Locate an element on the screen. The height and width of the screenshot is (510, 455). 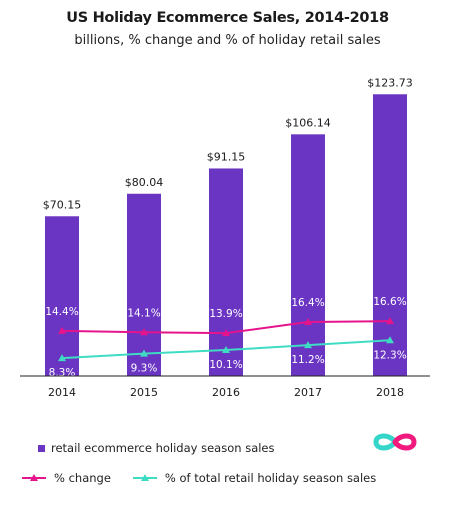
legend-bar-row: retail ecommerce holiday season sales is located at coordinates (156, 448).